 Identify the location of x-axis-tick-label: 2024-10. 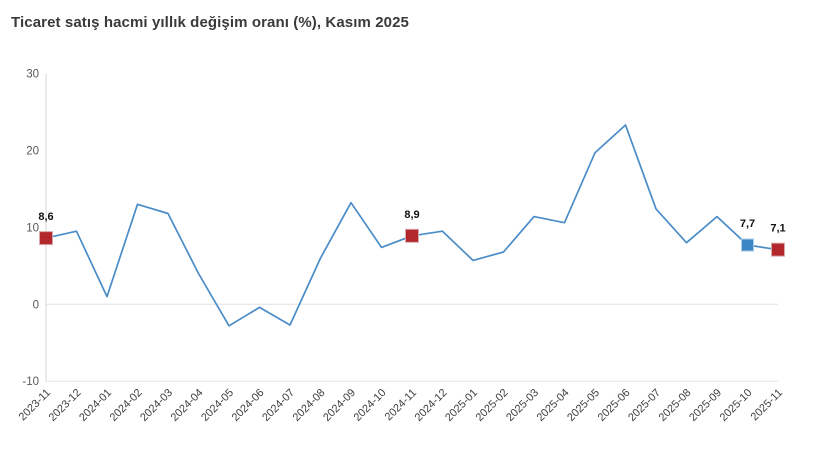
(370, 405).